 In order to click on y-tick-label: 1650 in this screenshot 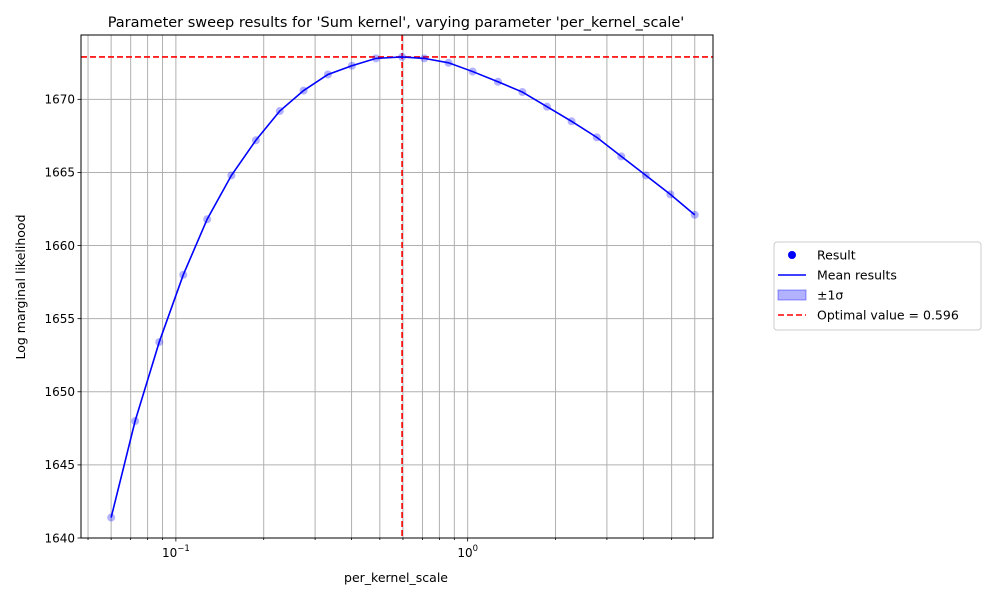, I will do `click(59, 392)`.